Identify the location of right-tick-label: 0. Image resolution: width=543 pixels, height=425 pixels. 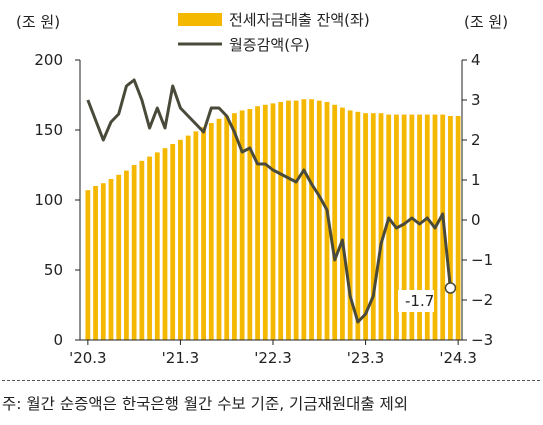
(476, 220).